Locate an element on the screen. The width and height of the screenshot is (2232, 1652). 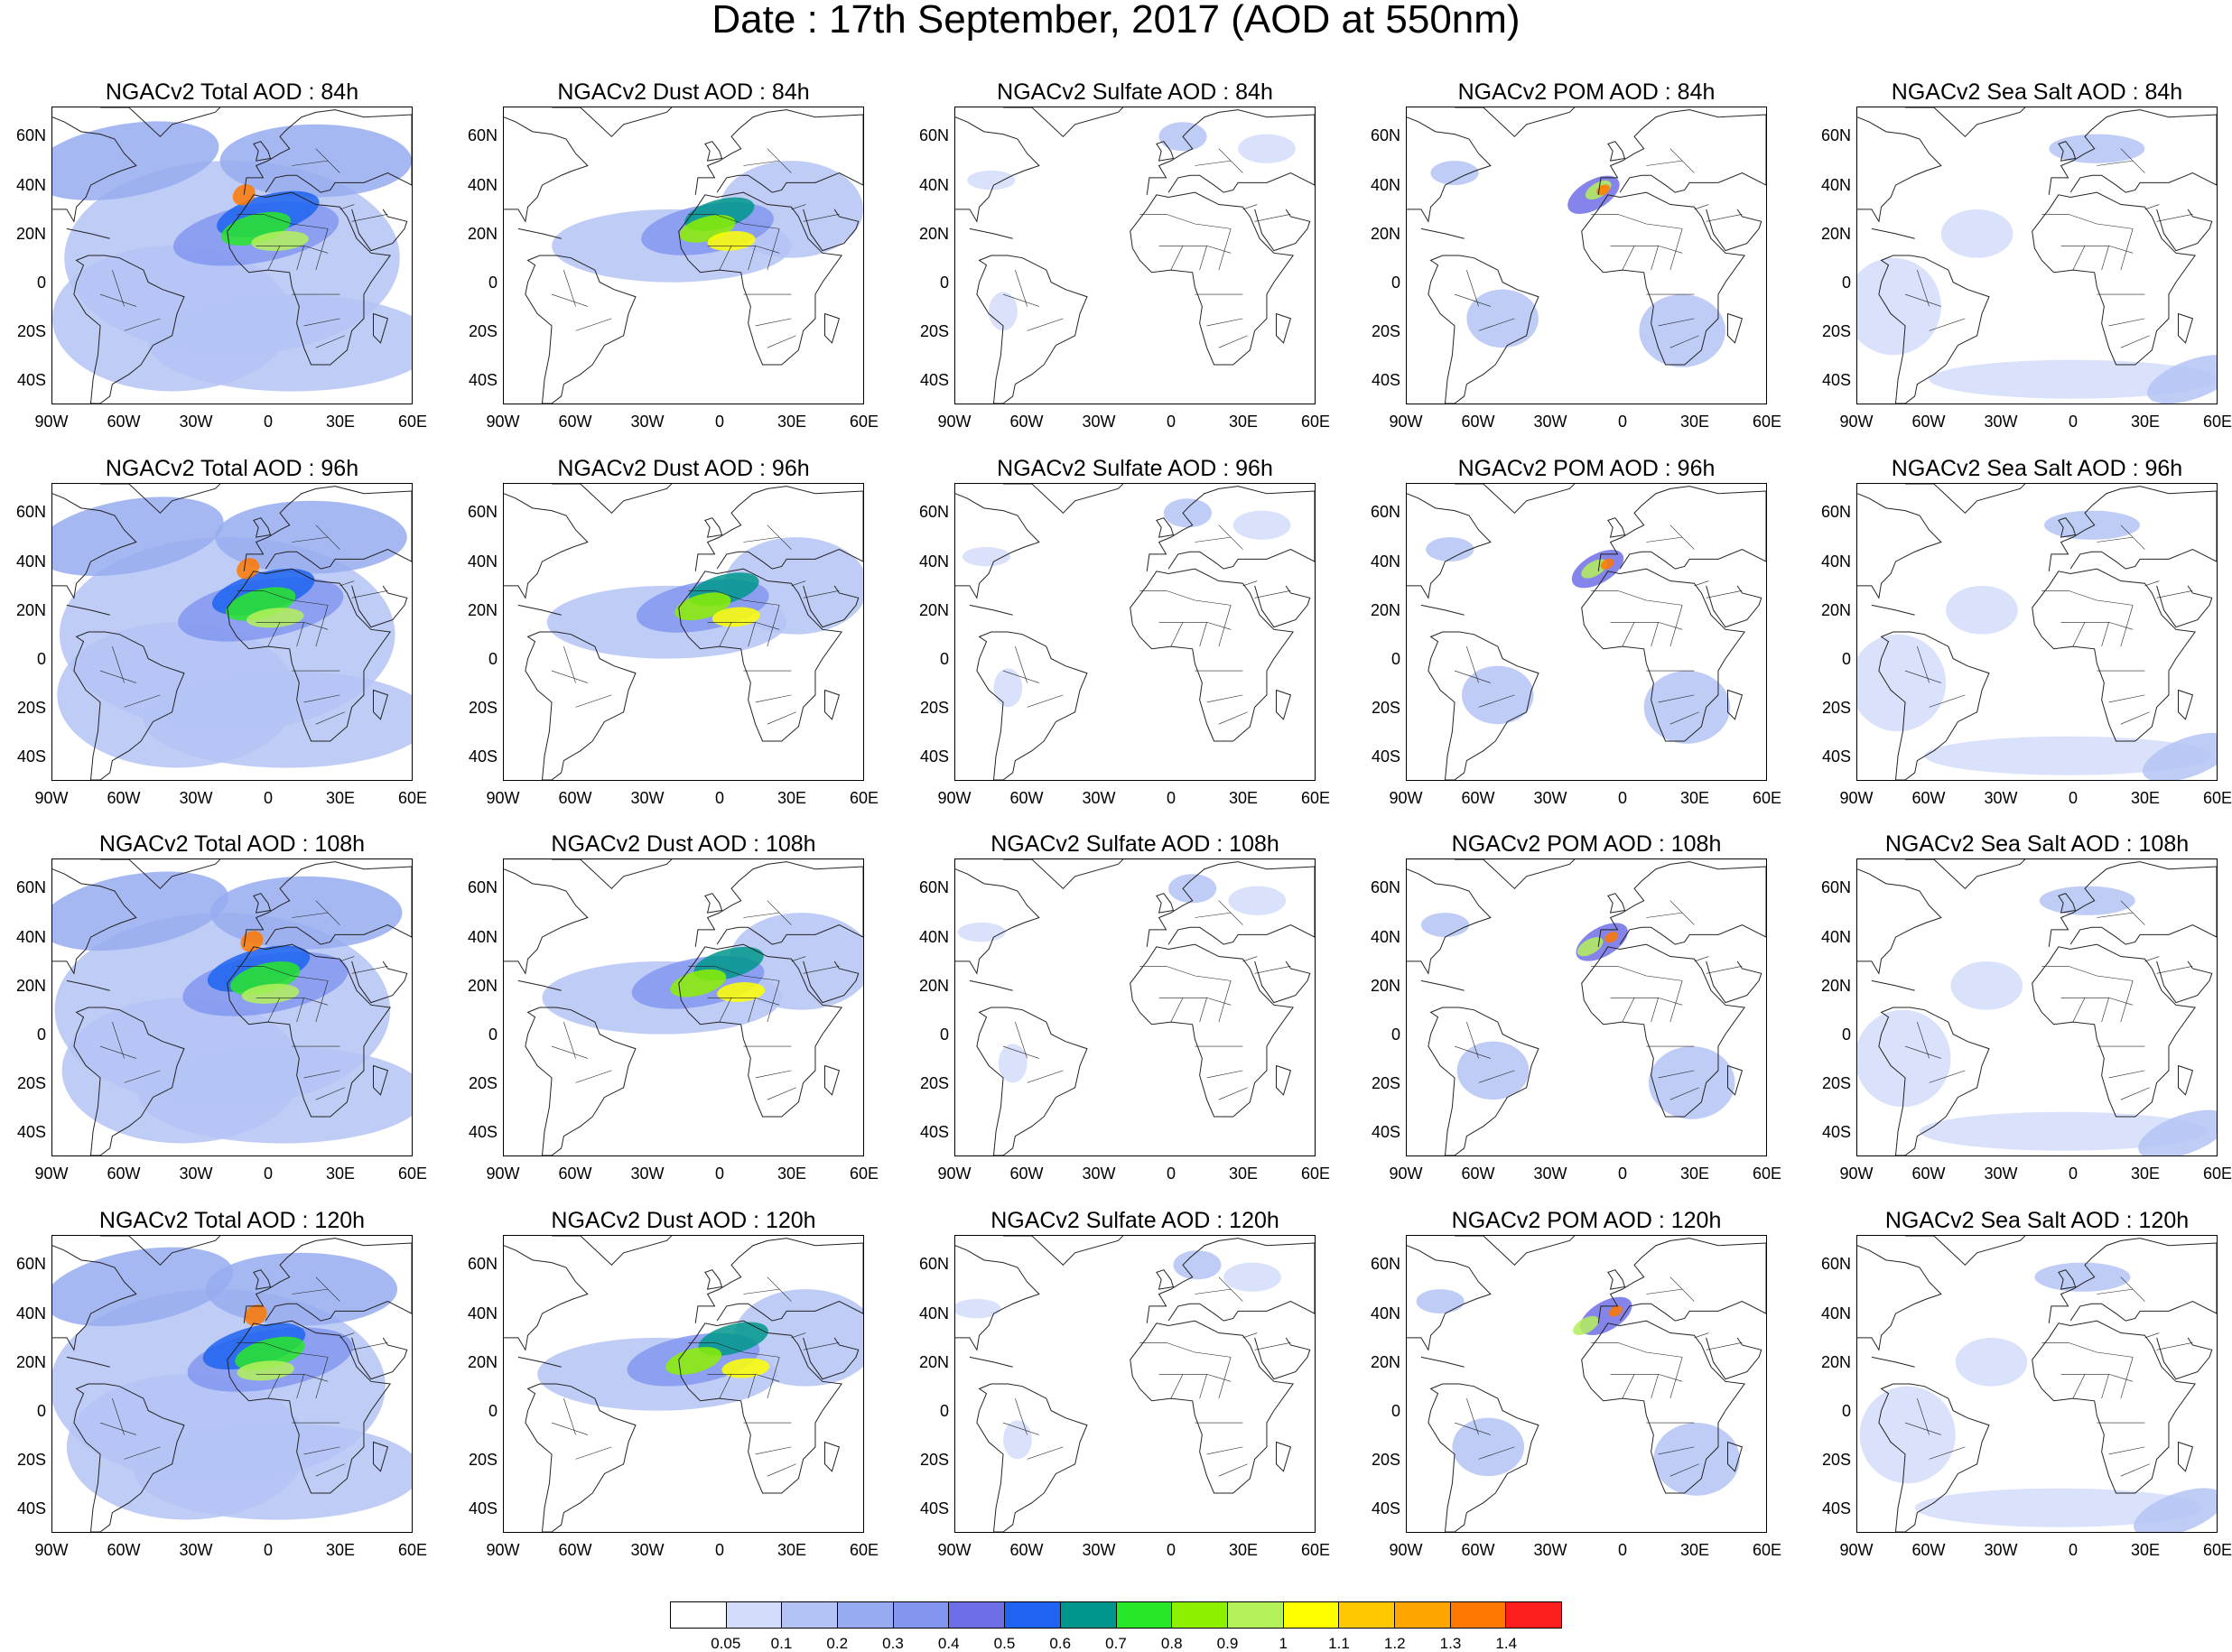
coastlines is located at coordinates (1135, 1007).